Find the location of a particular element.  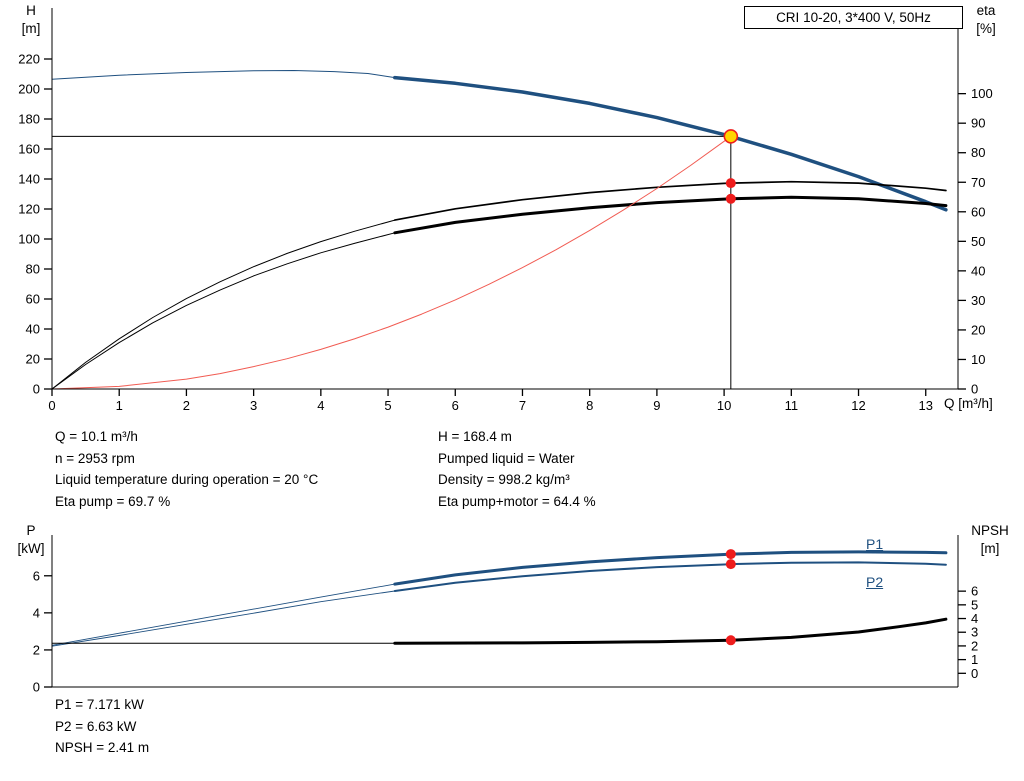

eta-pump-point is located at coordinates (730, 183).